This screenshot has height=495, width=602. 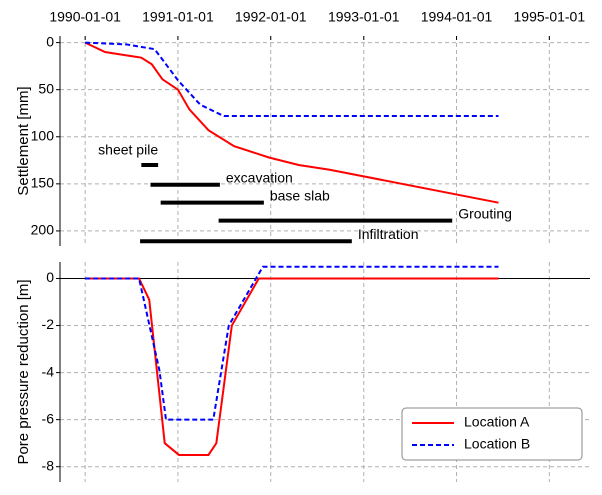 I want to click on y-tick-label: 100, so click(x=43, y=135).